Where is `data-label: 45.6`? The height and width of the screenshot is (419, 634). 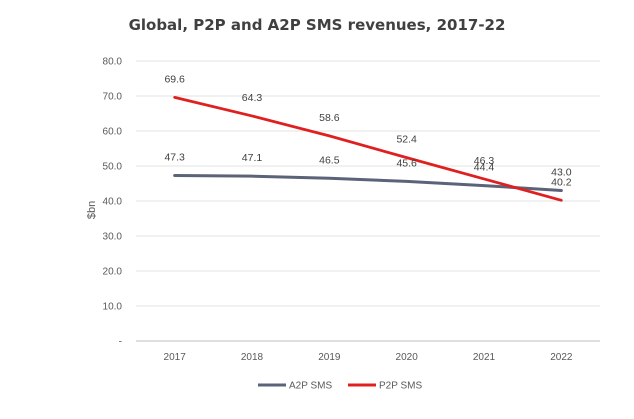 data-label: 45.6 is located at coordinates (406, 163).